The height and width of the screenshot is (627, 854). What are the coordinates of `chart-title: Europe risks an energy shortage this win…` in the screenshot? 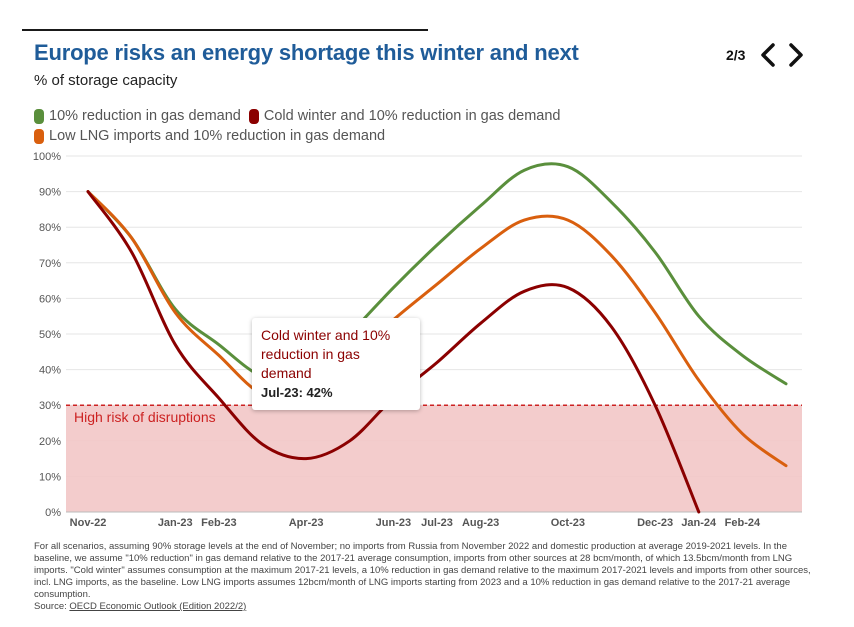 It's located at (306, 52).